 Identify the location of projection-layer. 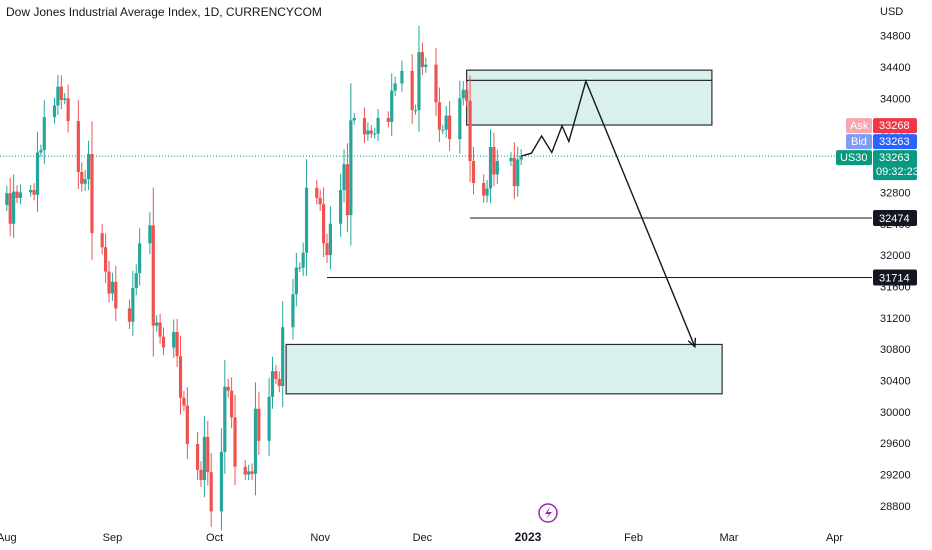
(608, 213).